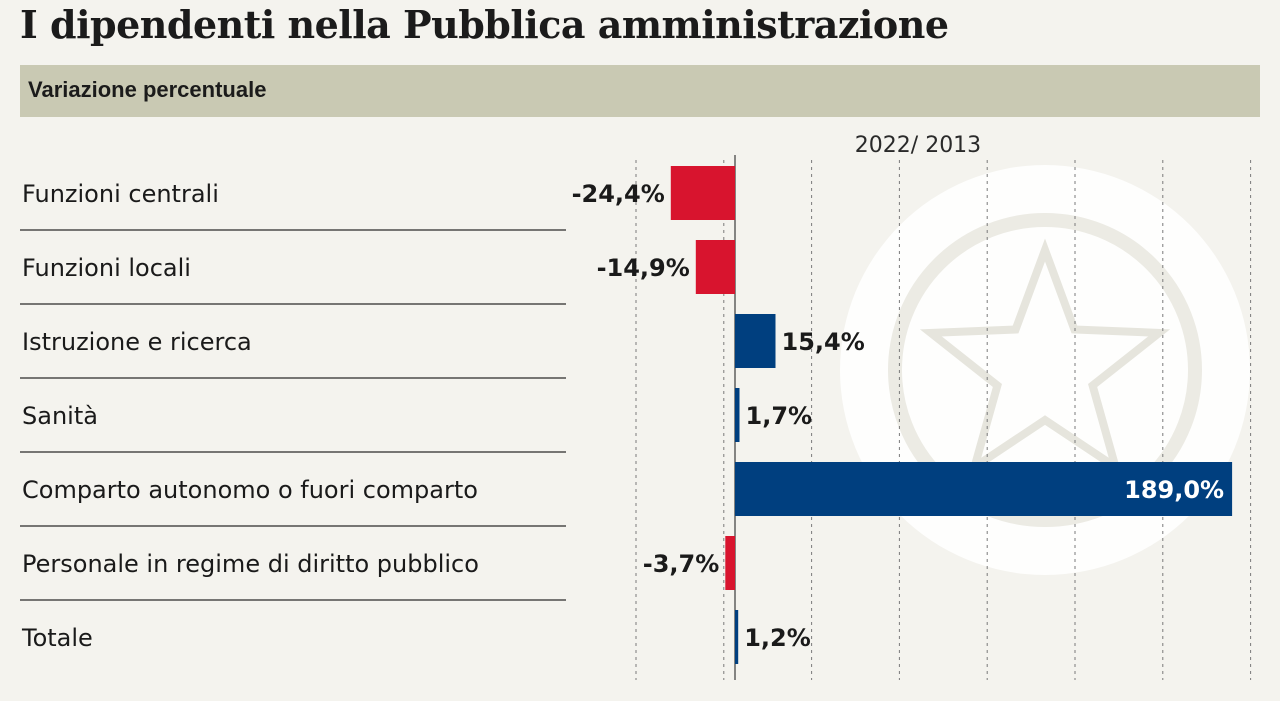 The height and width of the screenshot is (701, 1280). I want to click on emblem-ring, so click(1045, 370).